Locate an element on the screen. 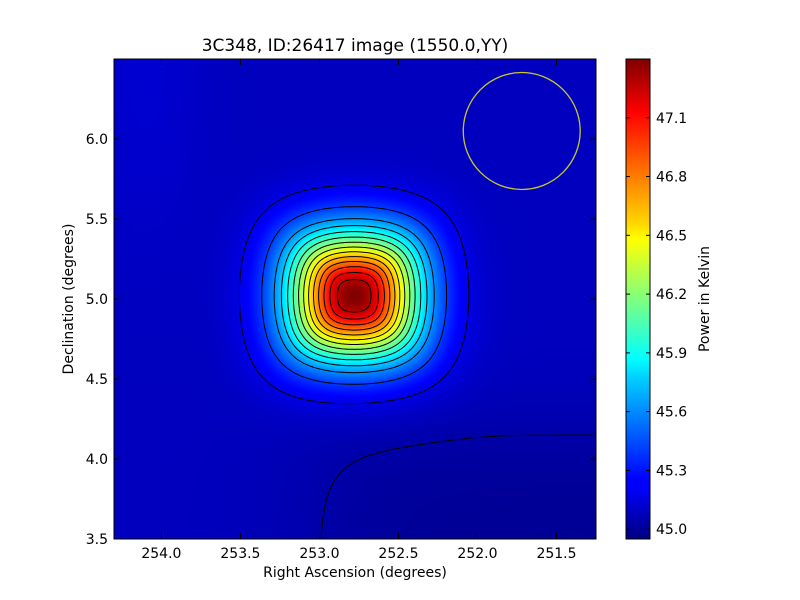 The image size is (800, 600). x-tick-label: 254.0 is located at coordinates (161, 554).